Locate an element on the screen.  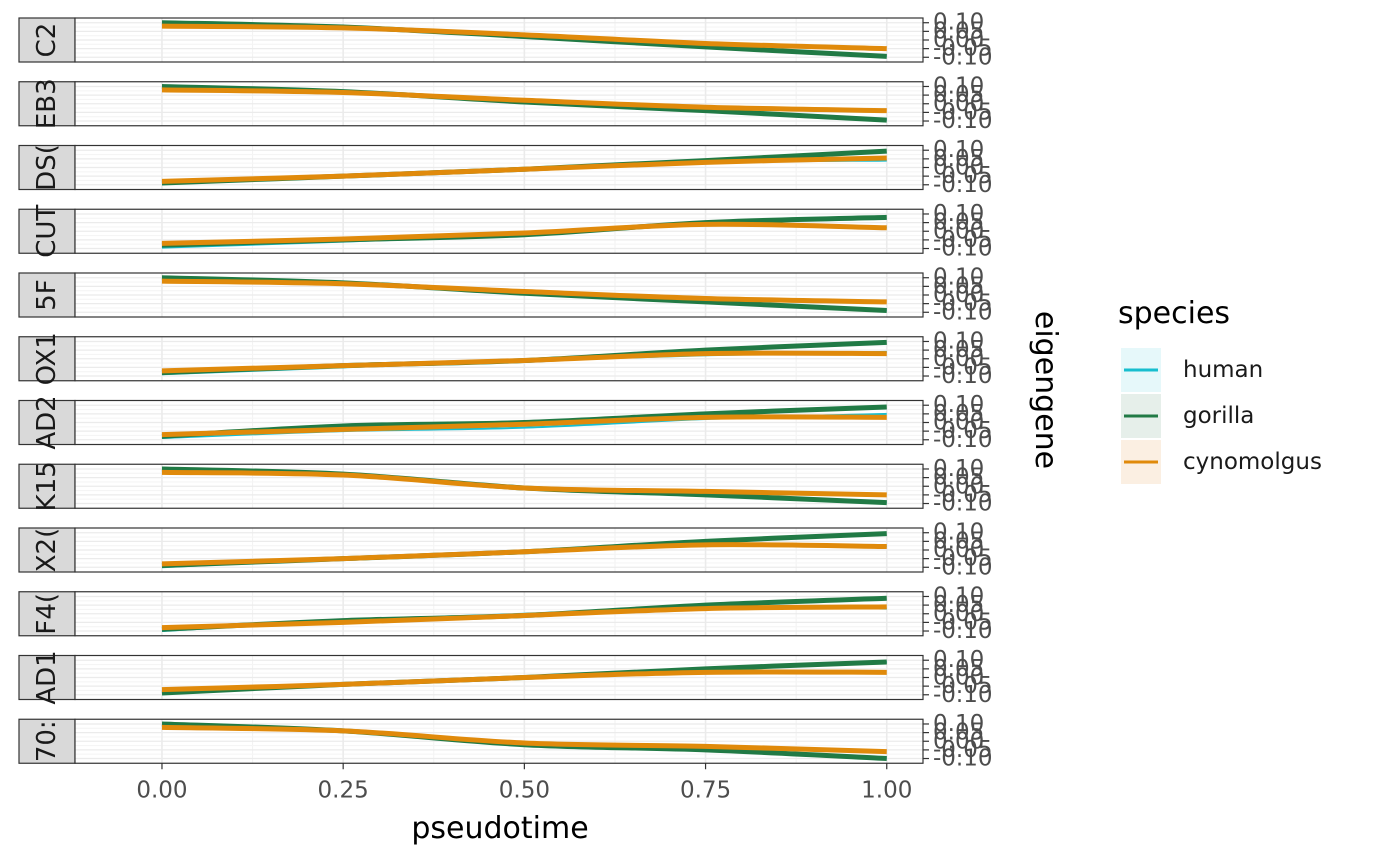
facet-panel: 70: 0.100.050.00-0.05-0.10 is located at coordinates (505, 741).